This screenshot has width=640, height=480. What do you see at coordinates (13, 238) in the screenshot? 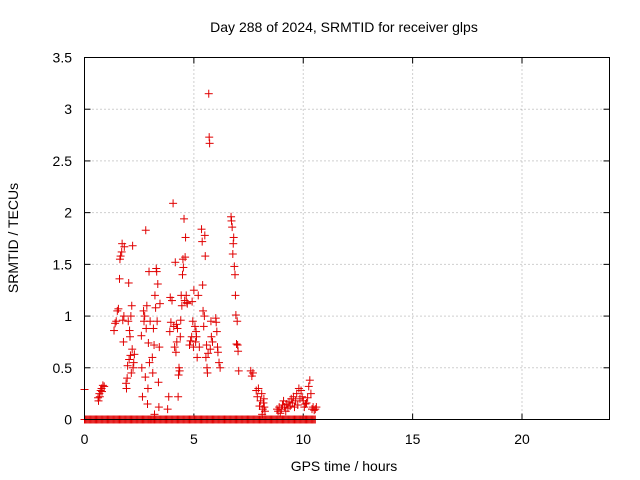
I see `y-axis-label: SRMTID / TECUs` at bounding box center [13, 238].